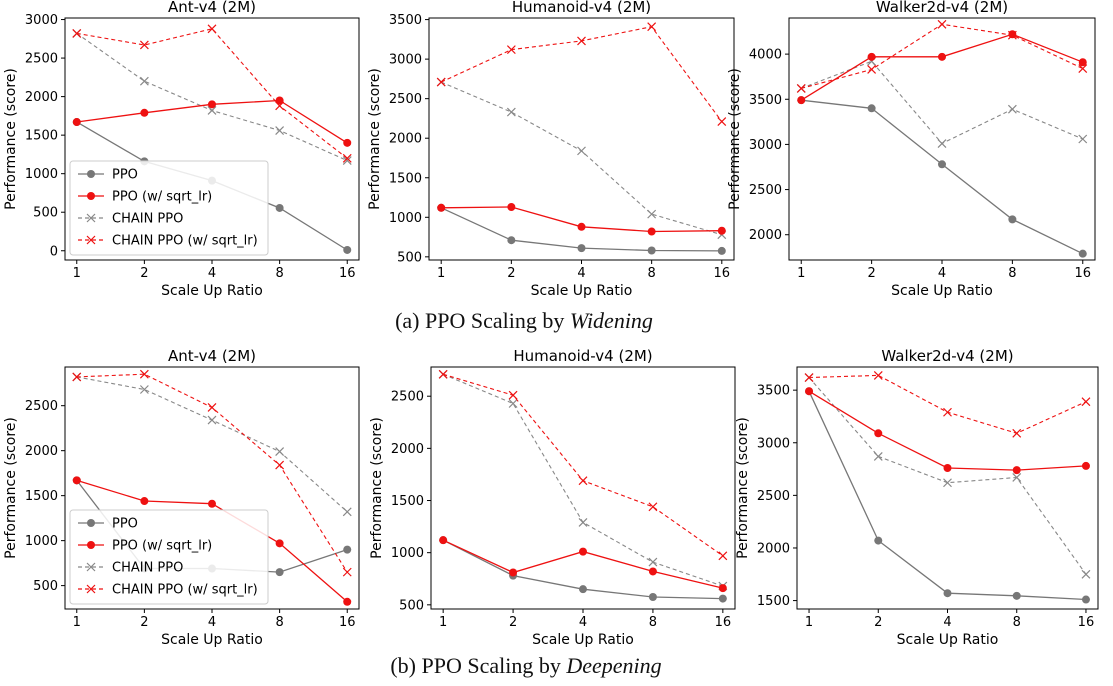 The image size is (1113, 686). I want to click on chart-title: Humanoid-v4 (2M), so click(581, 8).